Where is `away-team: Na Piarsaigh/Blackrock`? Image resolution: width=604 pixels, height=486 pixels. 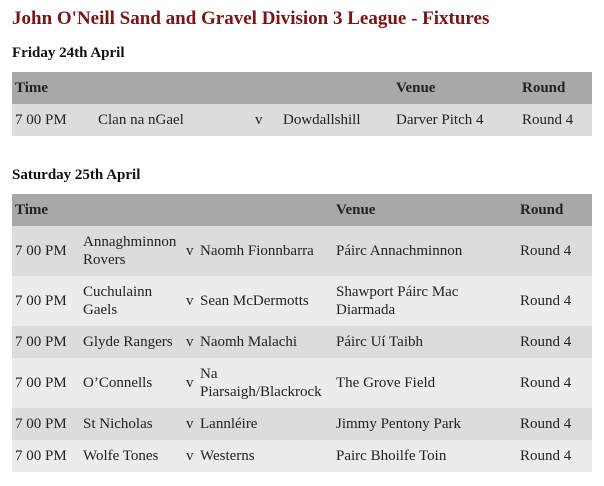 away-team: Na Piarsaigh/Blackrock is located at coordinates (265, 383).